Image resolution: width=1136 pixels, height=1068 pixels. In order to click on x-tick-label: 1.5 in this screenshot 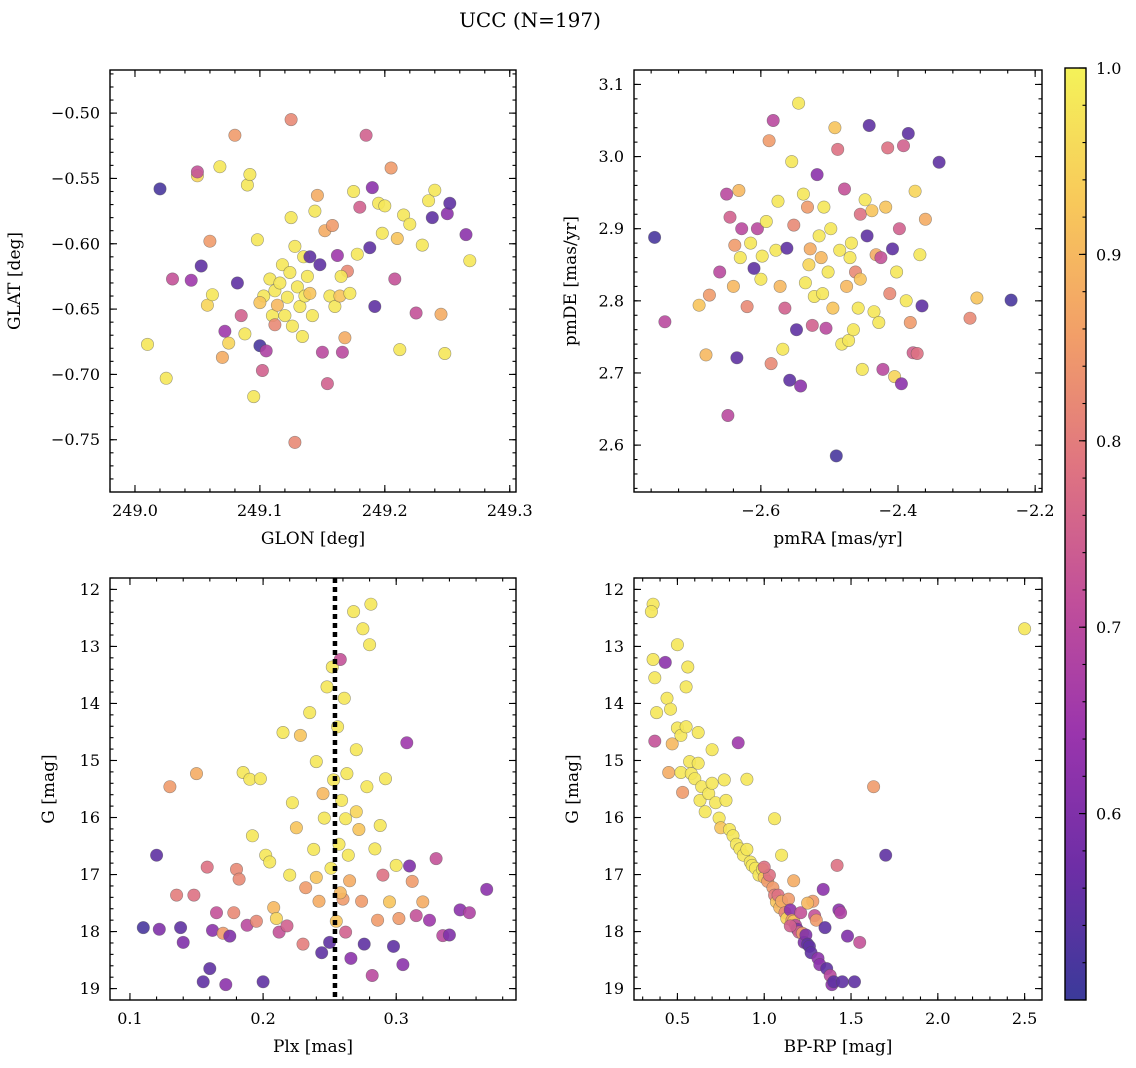, I will do `click(850, 1018)`.